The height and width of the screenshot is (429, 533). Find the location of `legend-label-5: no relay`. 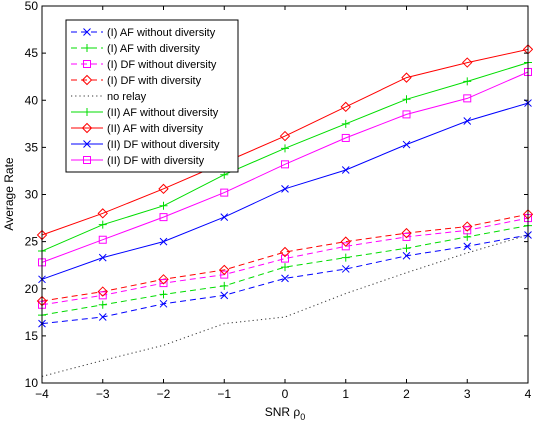

legend-label-5: no relay is located at coordinates (127, 97).